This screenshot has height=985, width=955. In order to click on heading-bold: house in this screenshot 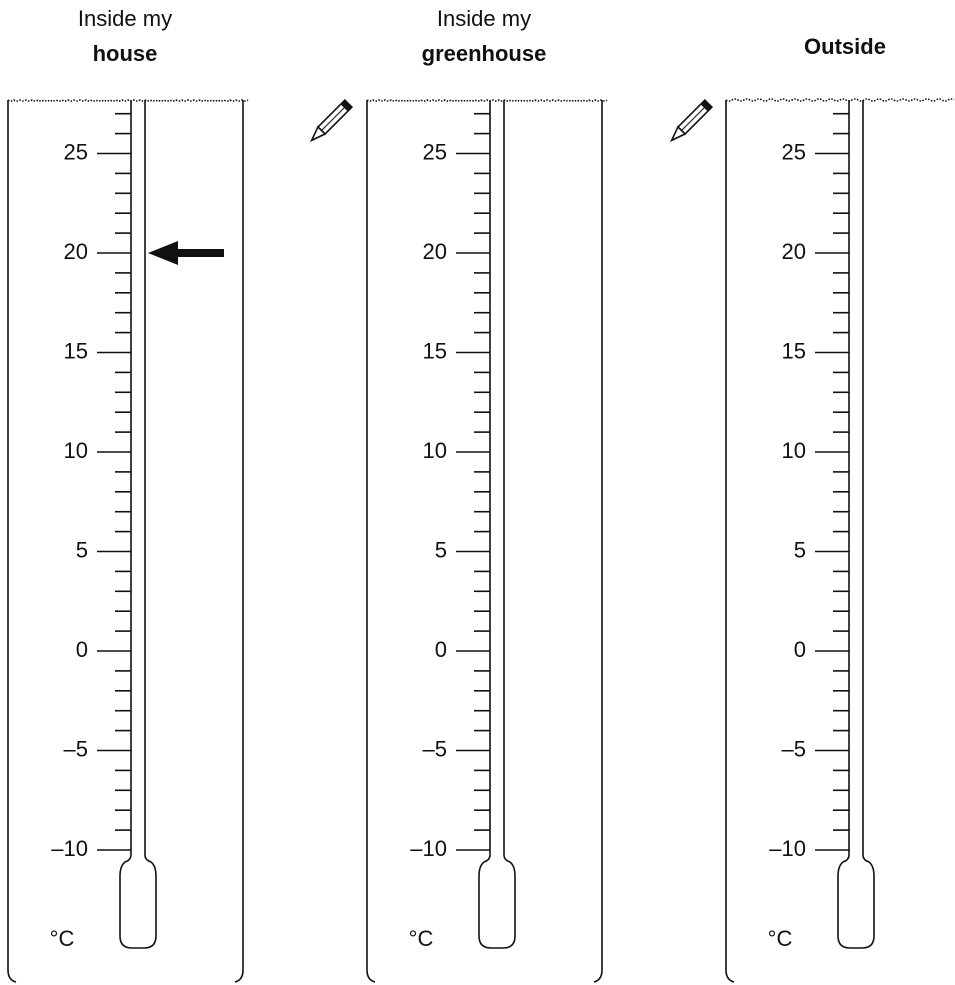, I will do `click(125, 53)`.